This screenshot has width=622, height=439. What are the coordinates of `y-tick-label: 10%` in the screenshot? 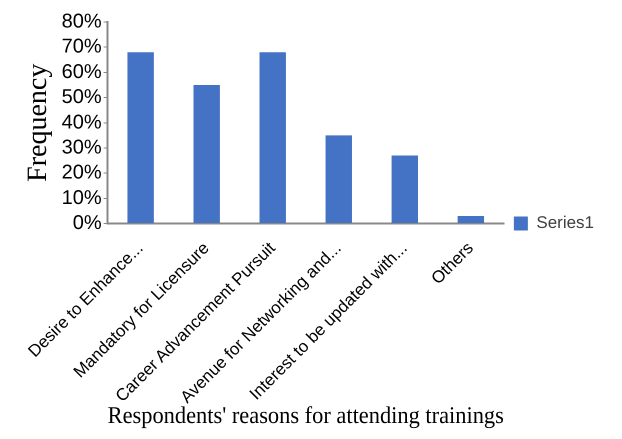 It's located at (82, 197).